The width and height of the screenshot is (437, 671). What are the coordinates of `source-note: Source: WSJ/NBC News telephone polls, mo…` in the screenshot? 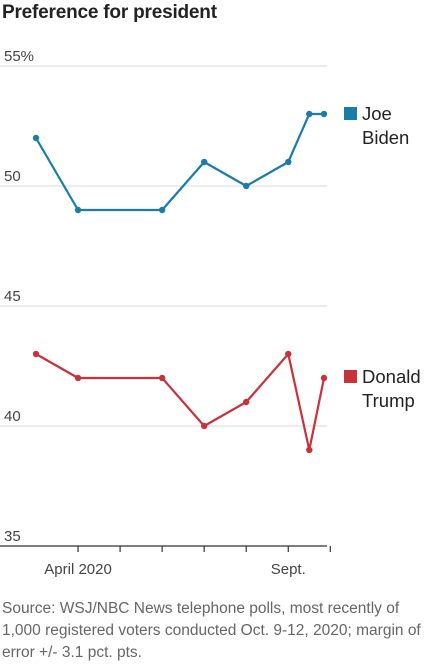 It's located at (211, 630).